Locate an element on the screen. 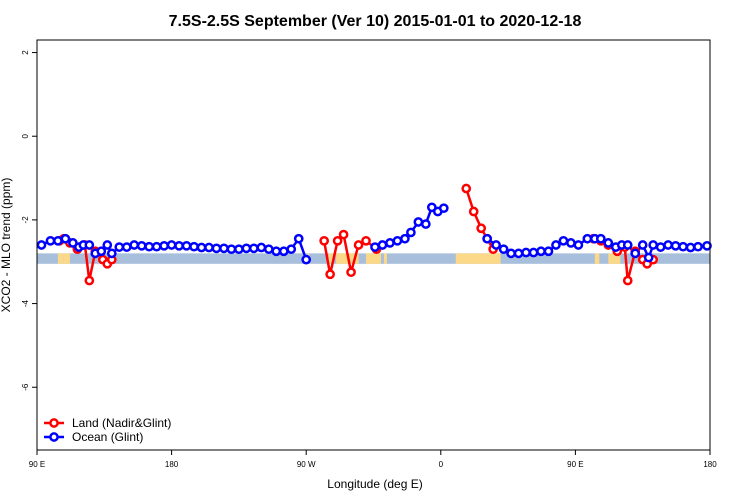 The image size is (750, 500). legend: Land (Nadir&Glint)Ocean (Glint) is located at coordinates (107, 430).